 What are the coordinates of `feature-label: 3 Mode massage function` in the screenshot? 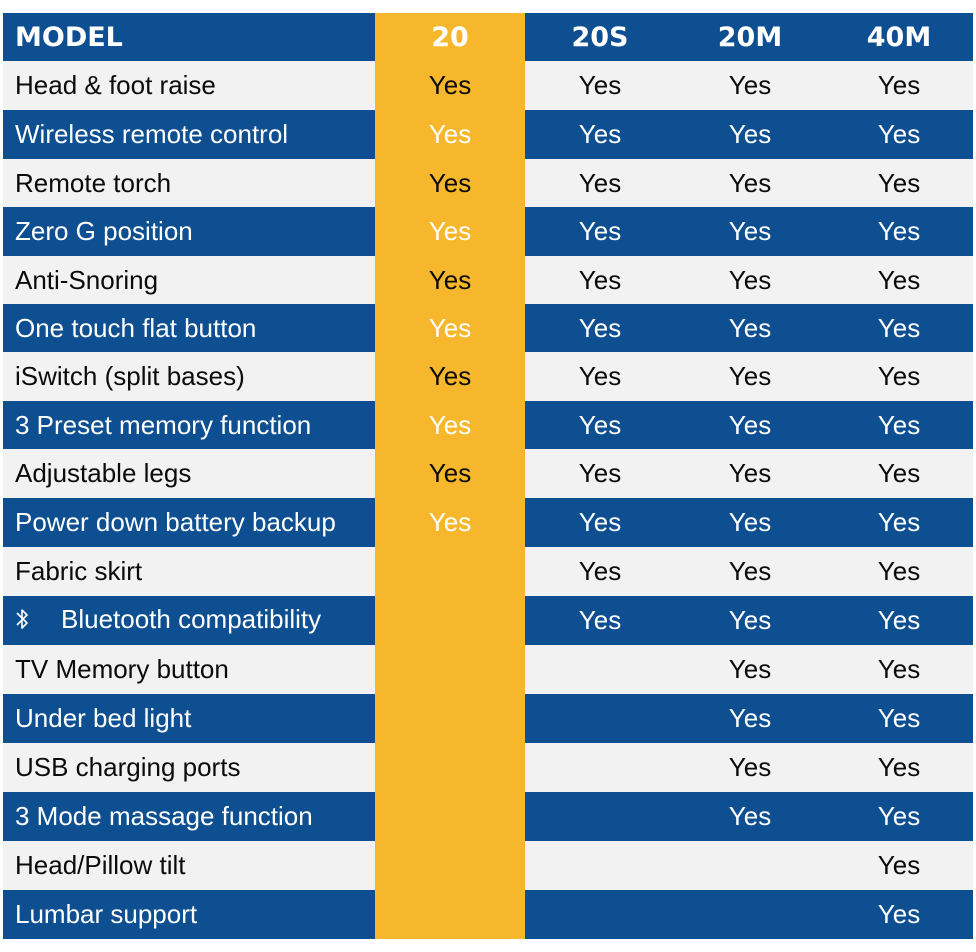 It's located at (164, 816).